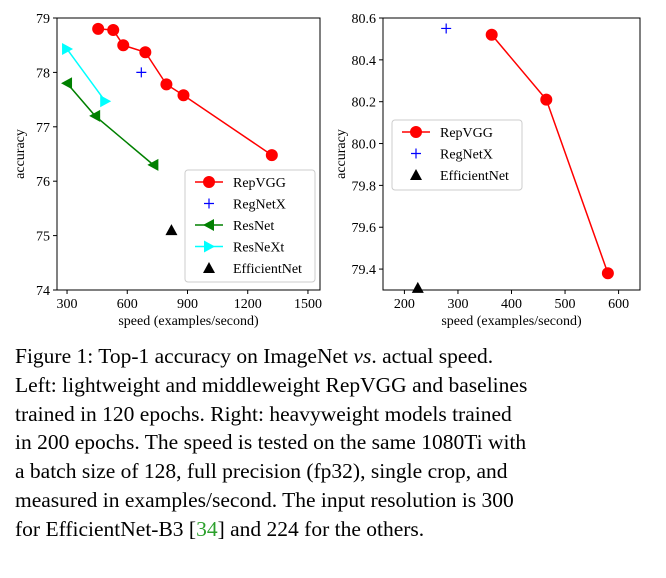 This screenshot has width=666, height=578. I want to click on y-tick-label: 77, so click(43, 128).